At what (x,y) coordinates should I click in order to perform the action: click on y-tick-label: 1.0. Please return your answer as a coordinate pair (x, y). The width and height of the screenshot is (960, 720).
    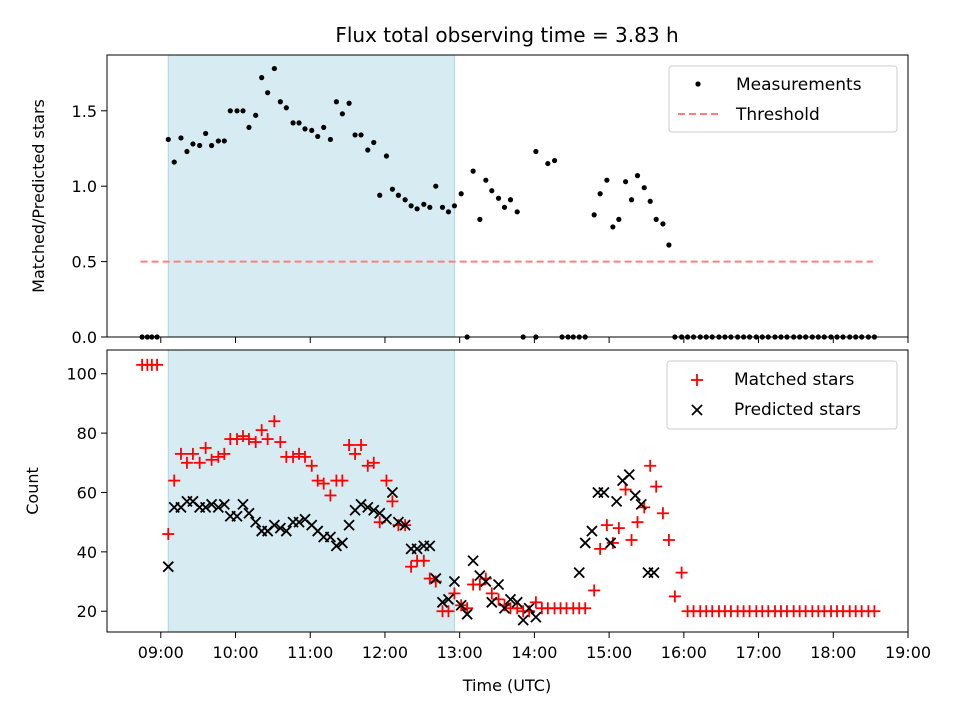
    Looking at the image, I should click on (84, 186).